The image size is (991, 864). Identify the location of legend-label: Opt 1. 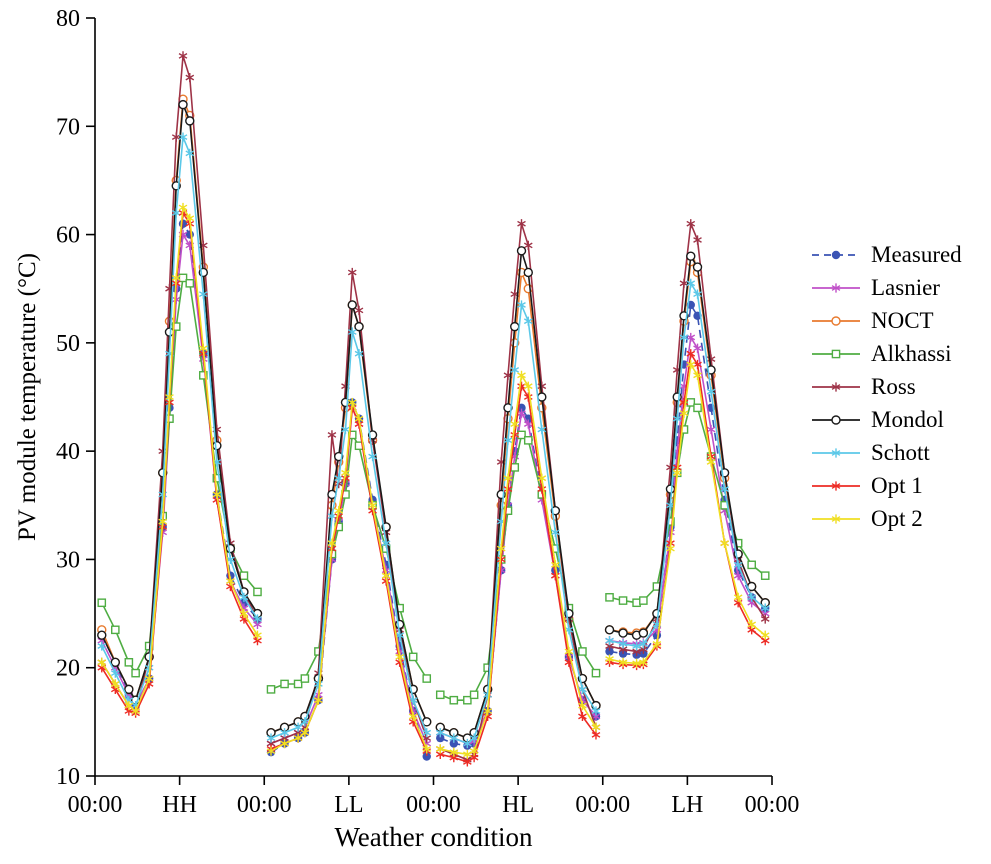
(897, 485).